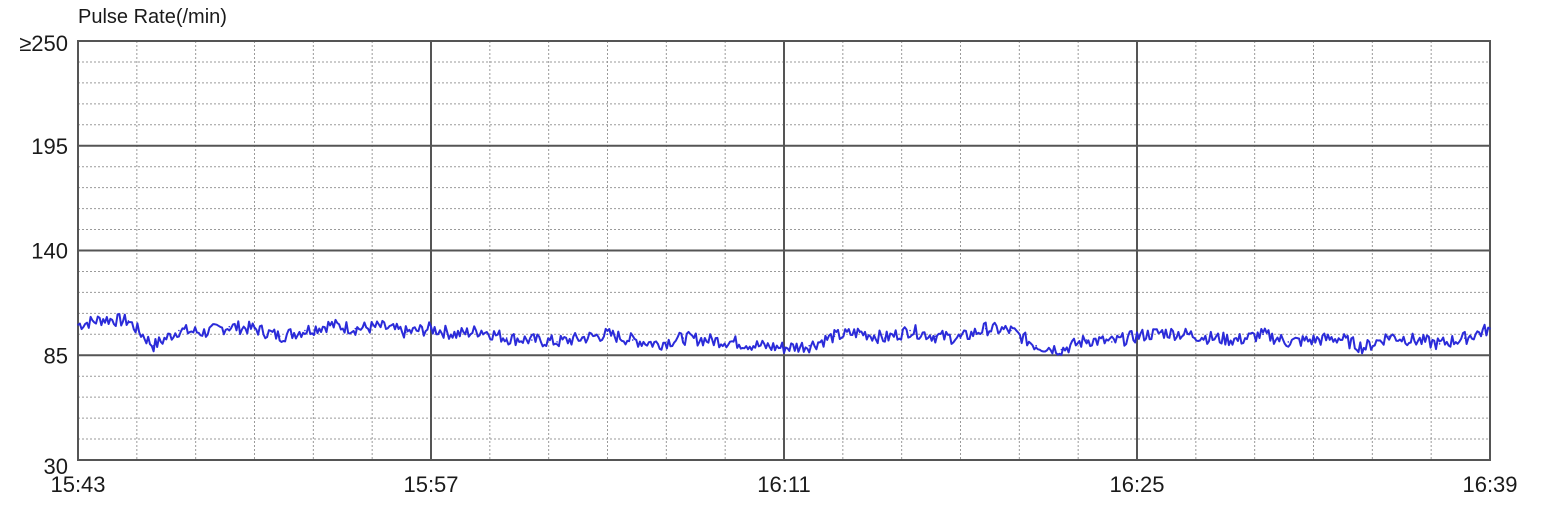 The width and height of the screenshot is (1541, 517). What do you see at coordinates (783, 484) in the screenshot?
I see `x-tick-label: 16:11` at bounding box center [783, 484].